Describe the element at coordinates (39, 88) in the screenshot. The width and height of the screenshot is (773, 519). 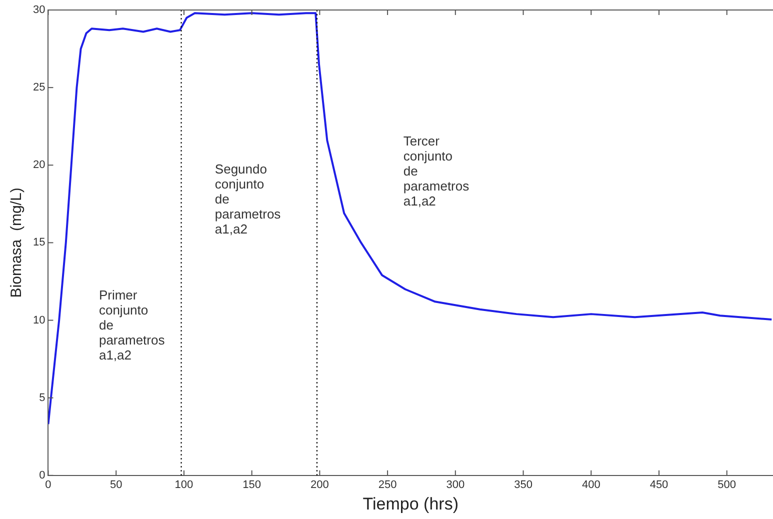
I see `y-tick-label: 25` at that location.